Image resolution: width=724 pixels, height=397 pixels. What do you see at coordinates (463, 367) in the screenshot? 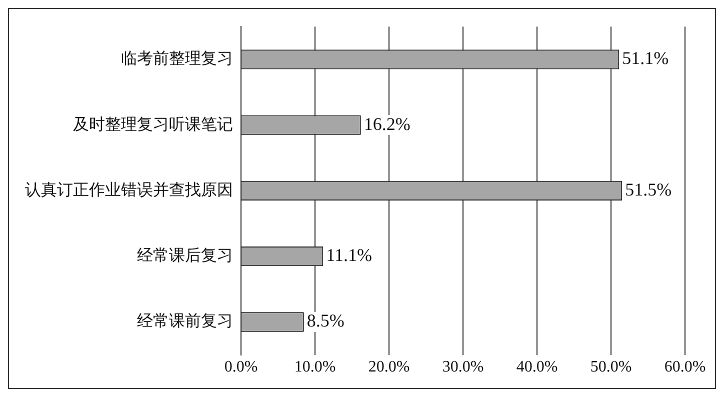
I see `x-tick-label: 30.0%` at bounding box center [463, 367].